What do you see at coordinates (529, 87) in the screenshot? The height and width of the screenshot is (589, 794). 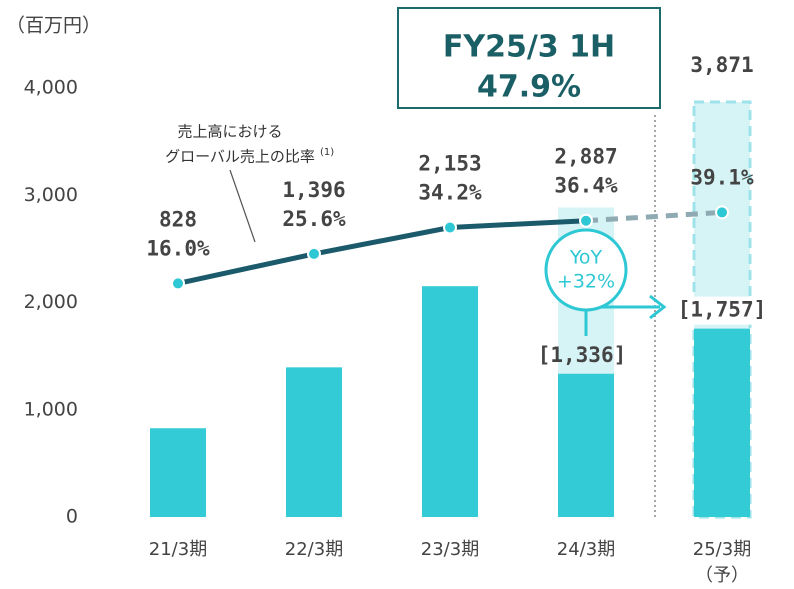 I see `highlight-line: 47.9%` at bounding box center [529, 87].